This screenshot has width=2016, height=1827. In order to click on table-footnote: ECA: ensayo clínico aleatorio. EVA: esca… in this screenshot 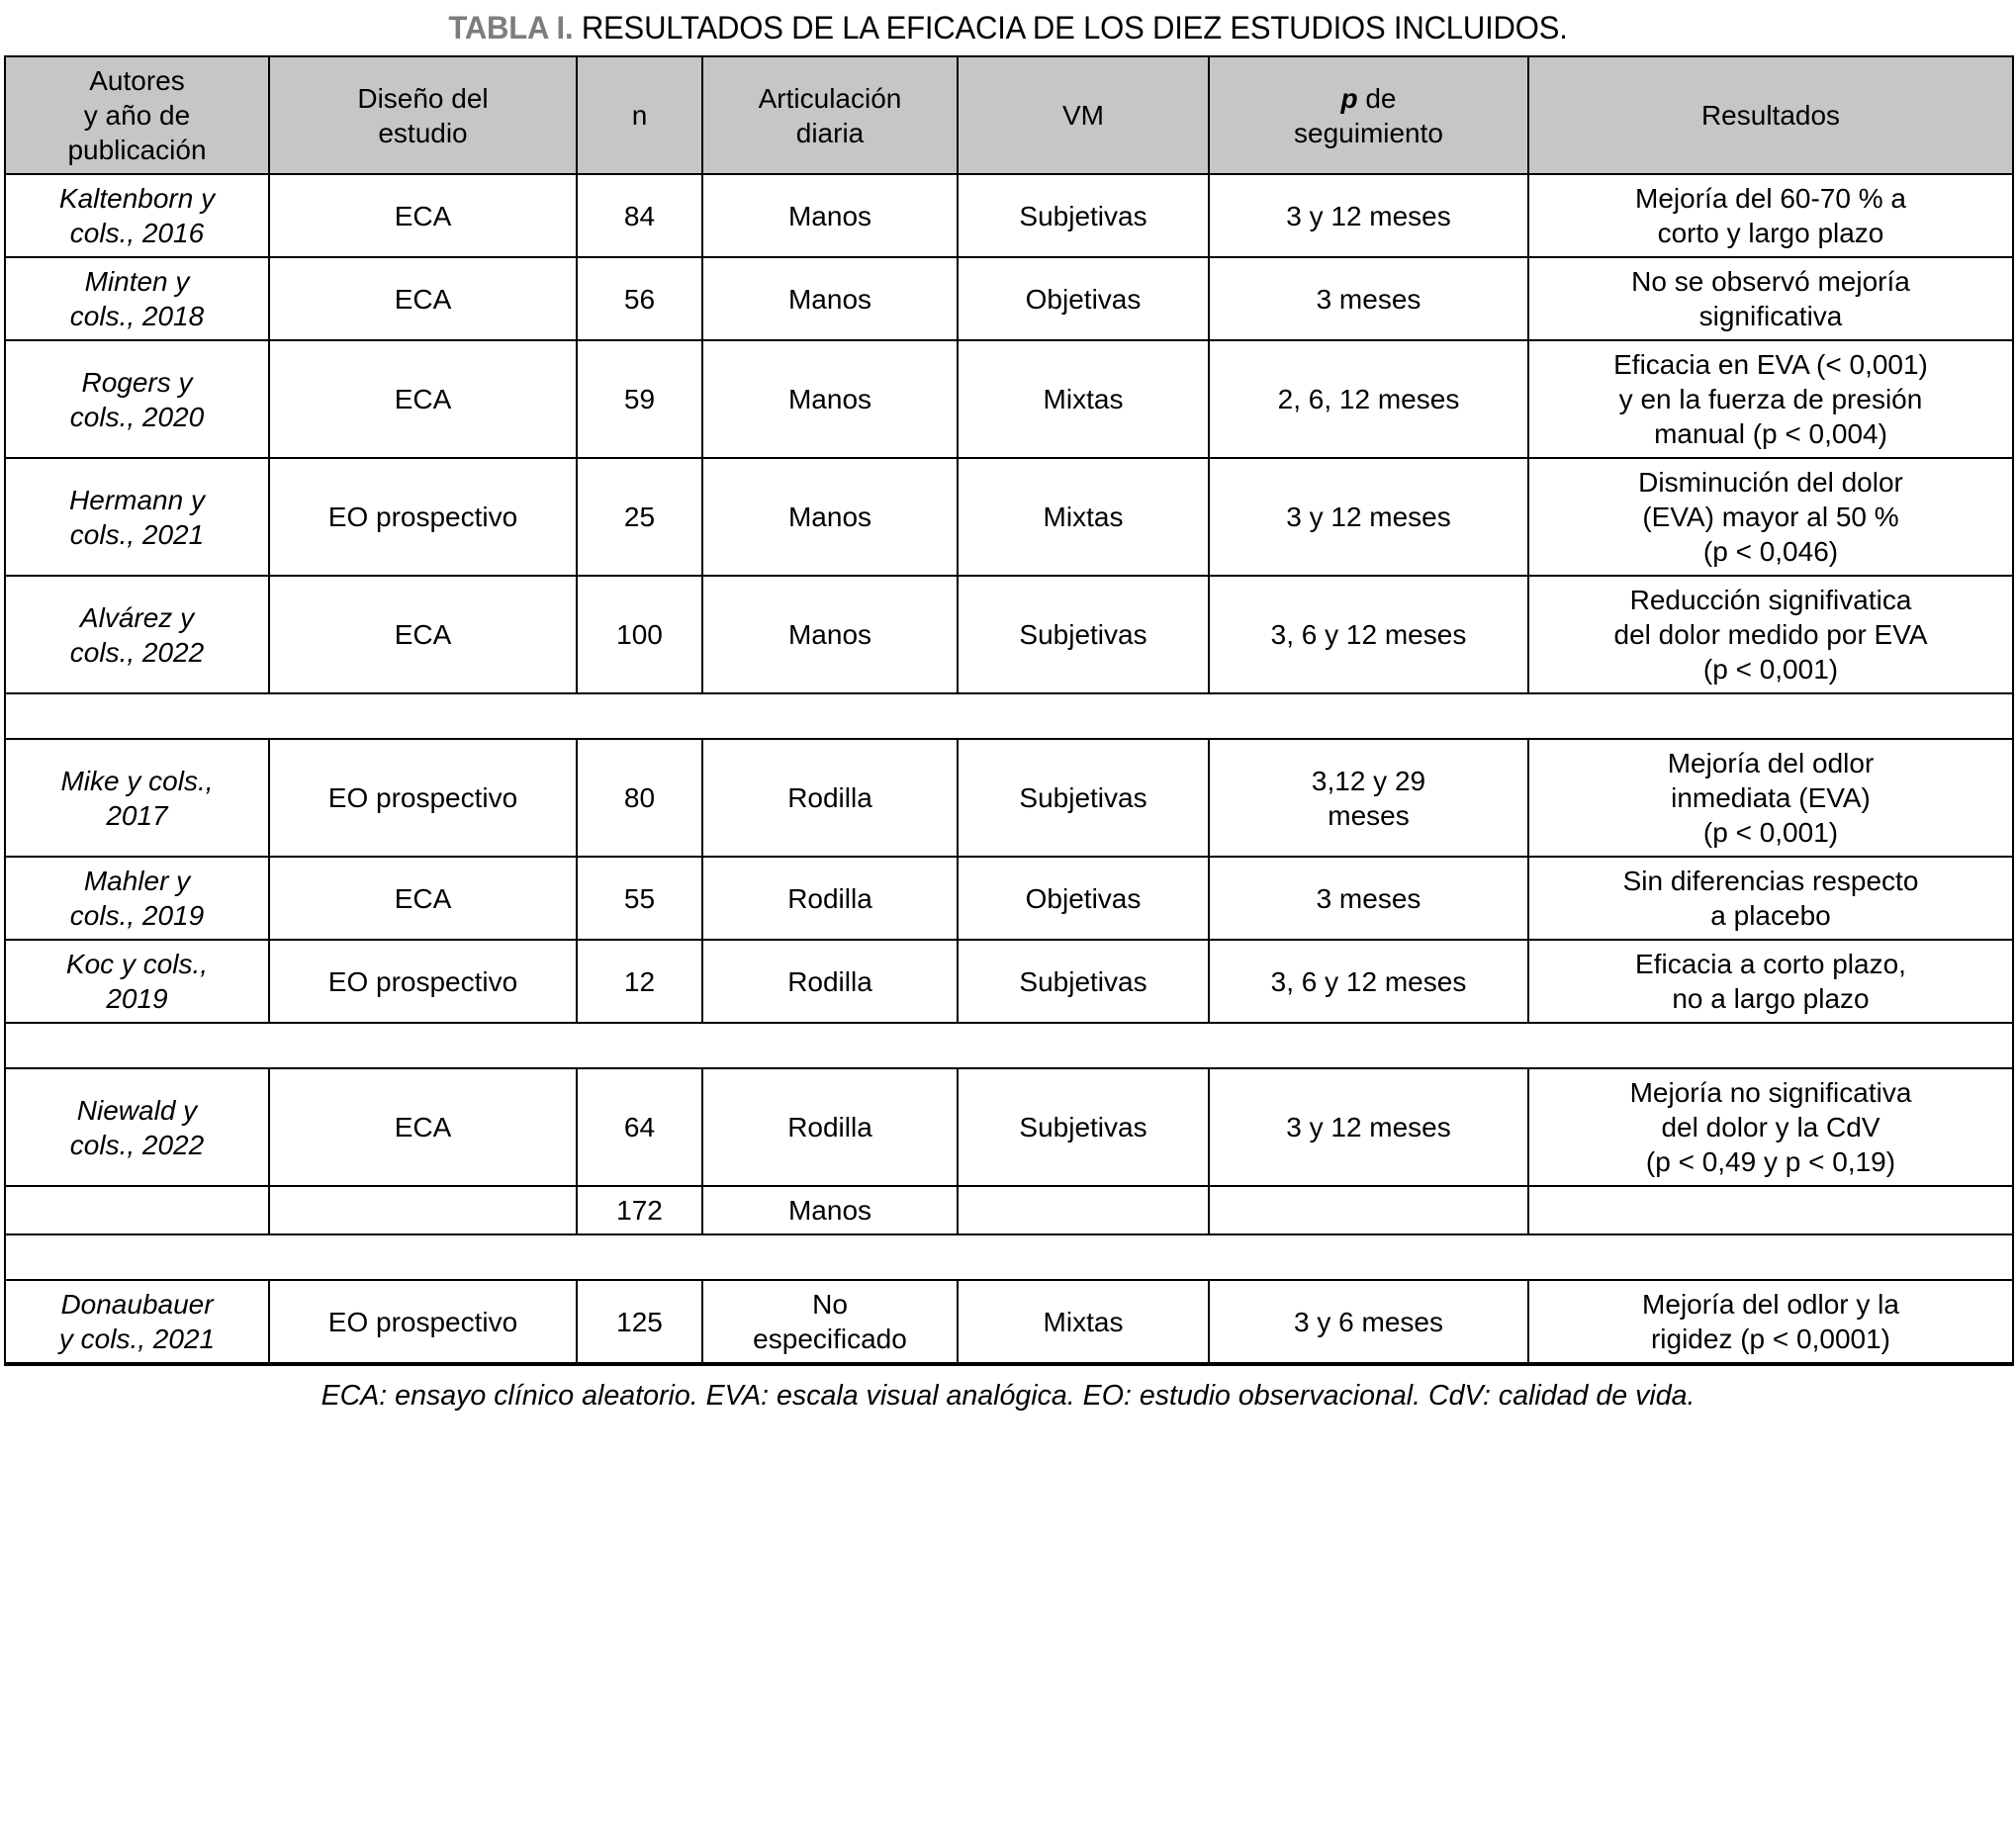, I will do `click(1008, 1396)`.